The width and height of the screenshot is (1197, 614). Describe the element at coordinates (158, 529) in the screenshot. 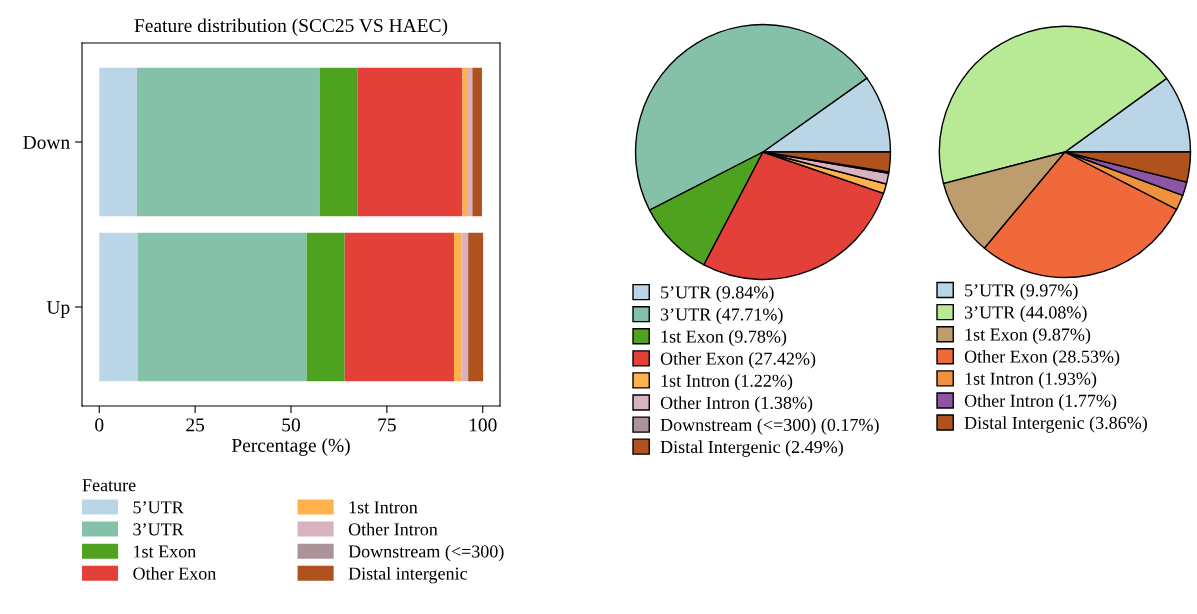

I see `legend-label: 3’UTR` at that location.